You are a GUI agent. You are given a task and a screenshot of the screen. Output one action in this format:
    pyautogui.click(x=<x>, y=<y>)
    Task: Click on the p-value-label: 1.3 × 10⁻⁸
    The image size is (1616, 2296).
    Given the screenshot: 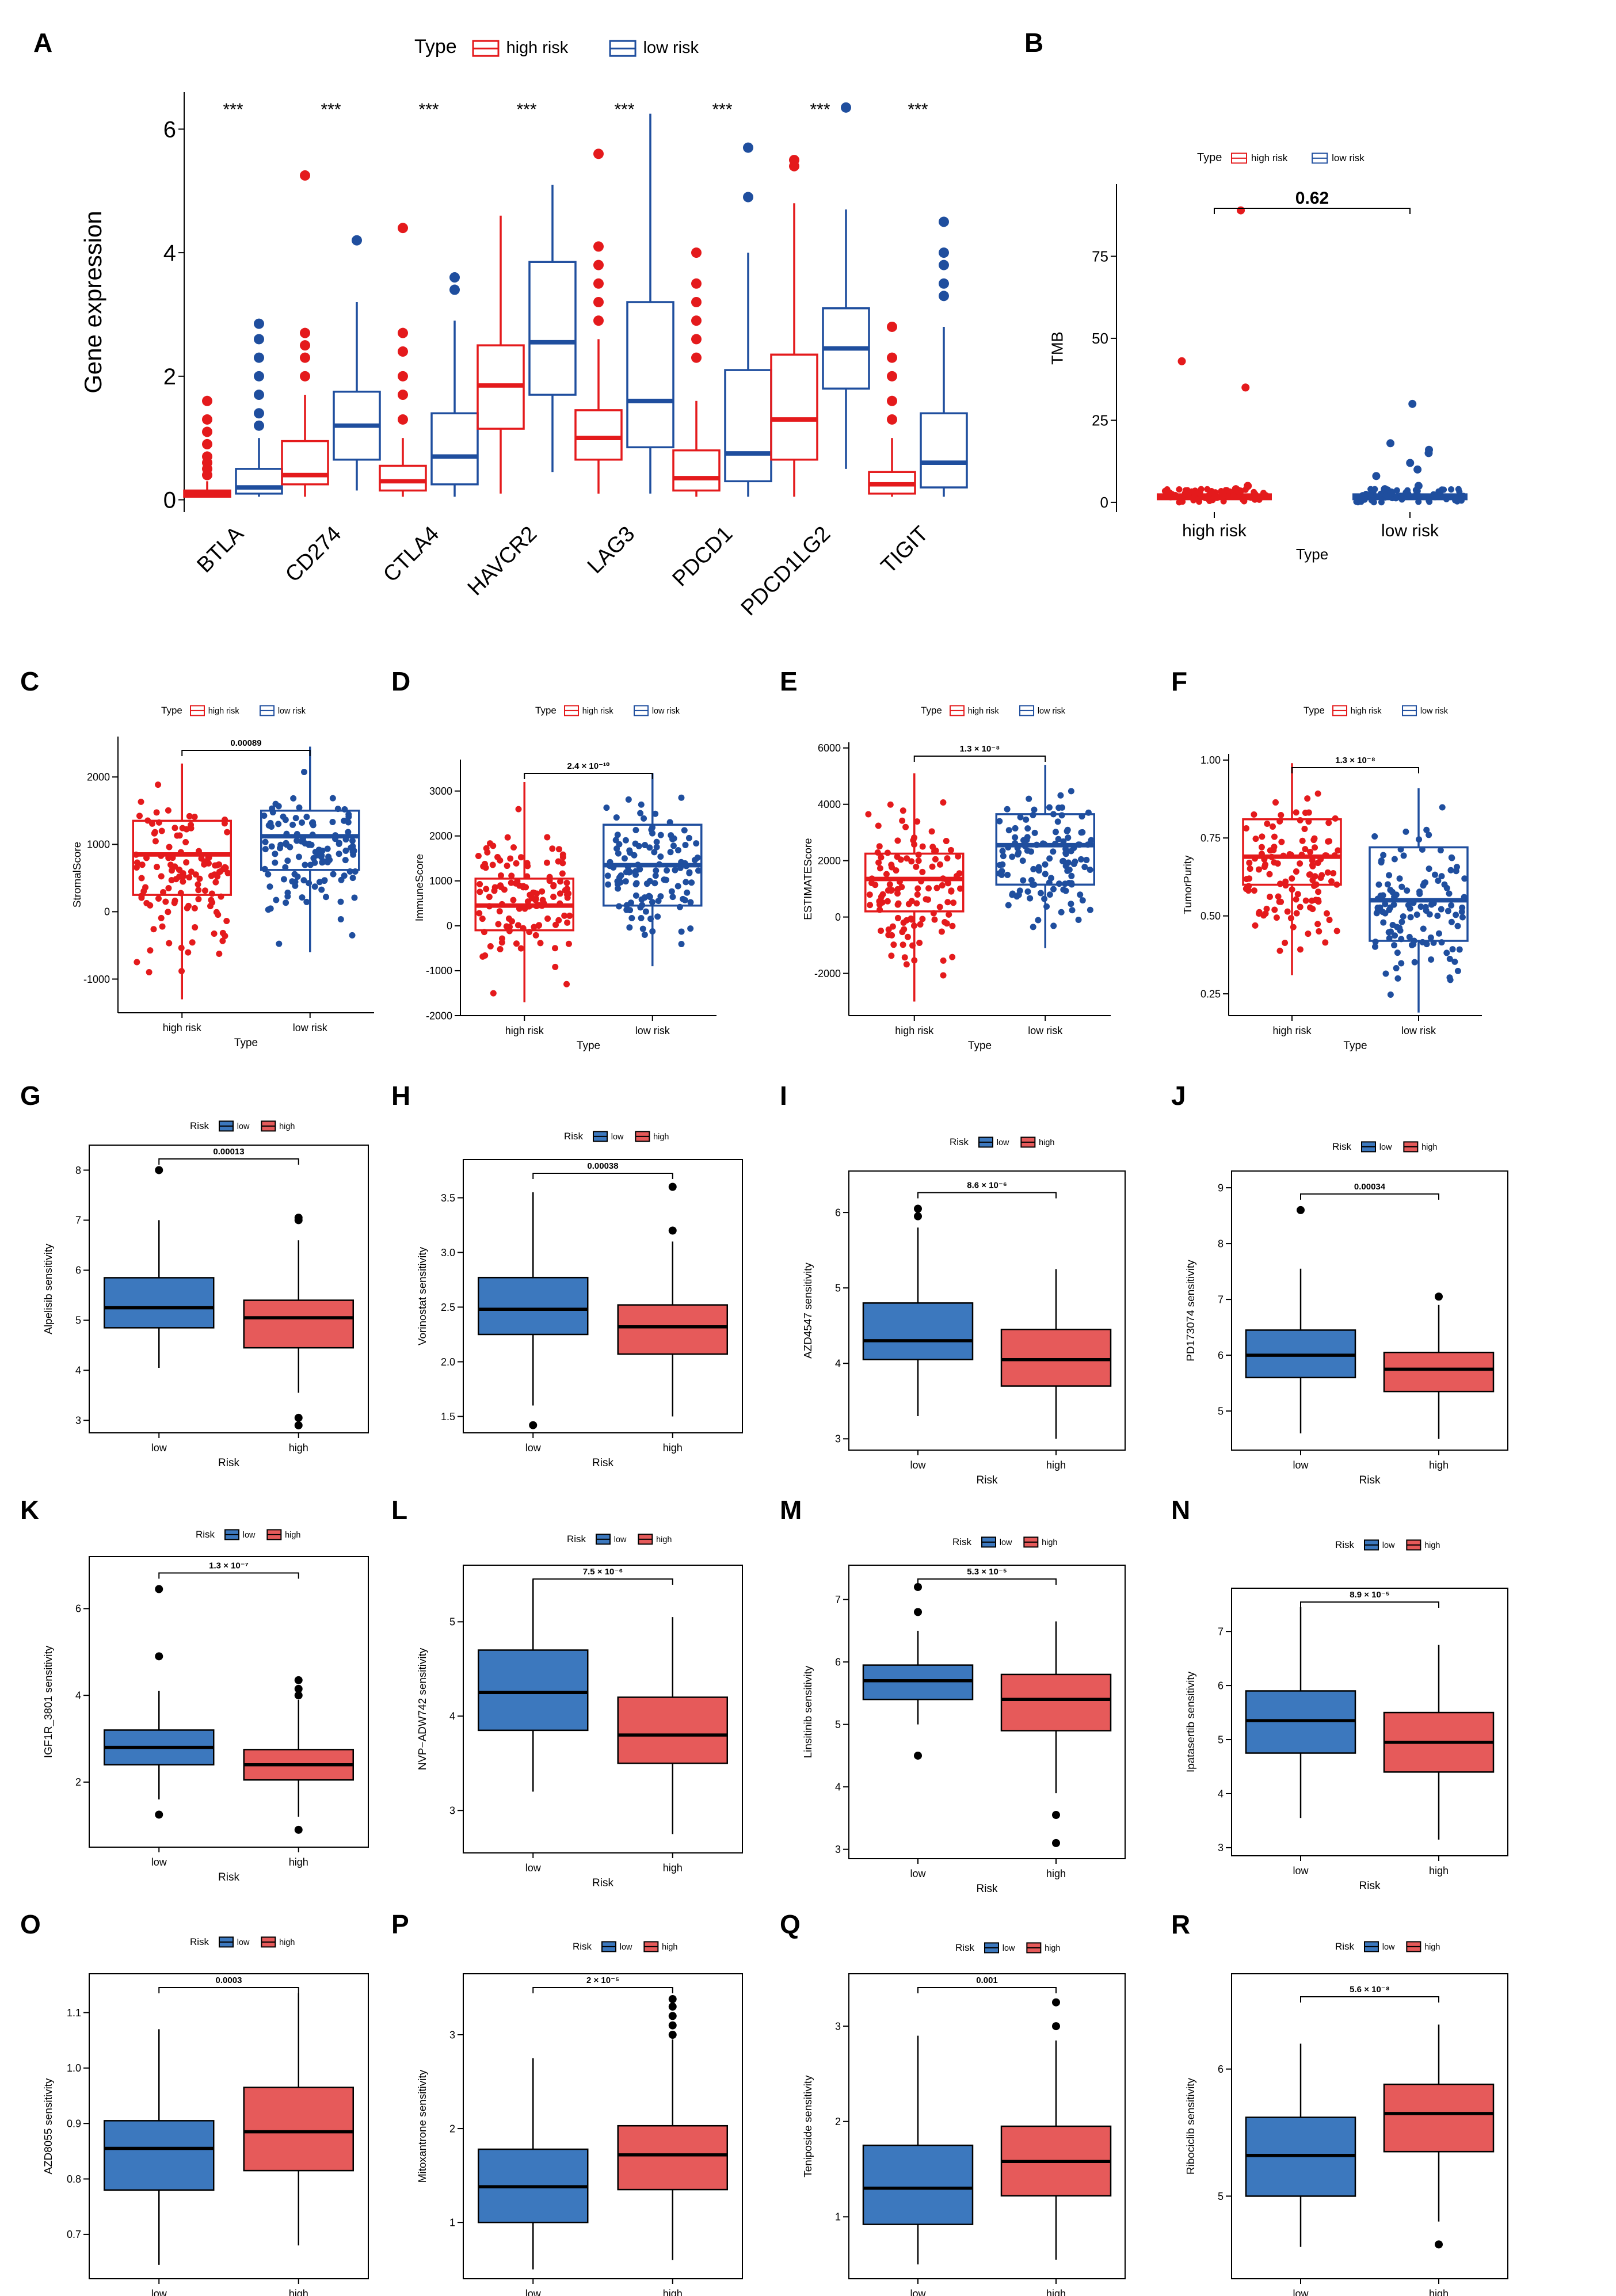 What is the action you would take?
    pyautogui.click(x=980, y=749)
    